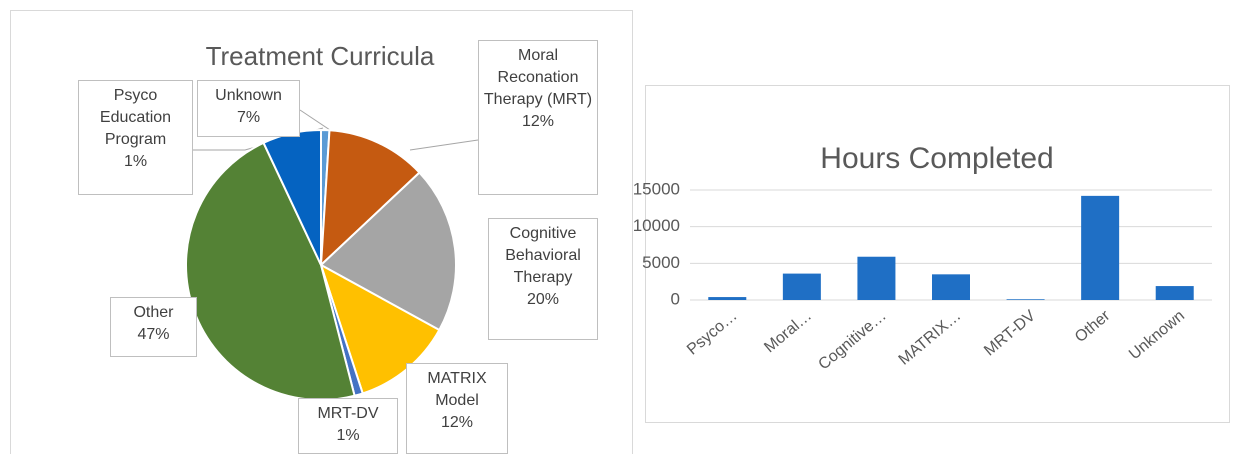  I want to click on label-category: Psyco Education Program, so click(135, 117).